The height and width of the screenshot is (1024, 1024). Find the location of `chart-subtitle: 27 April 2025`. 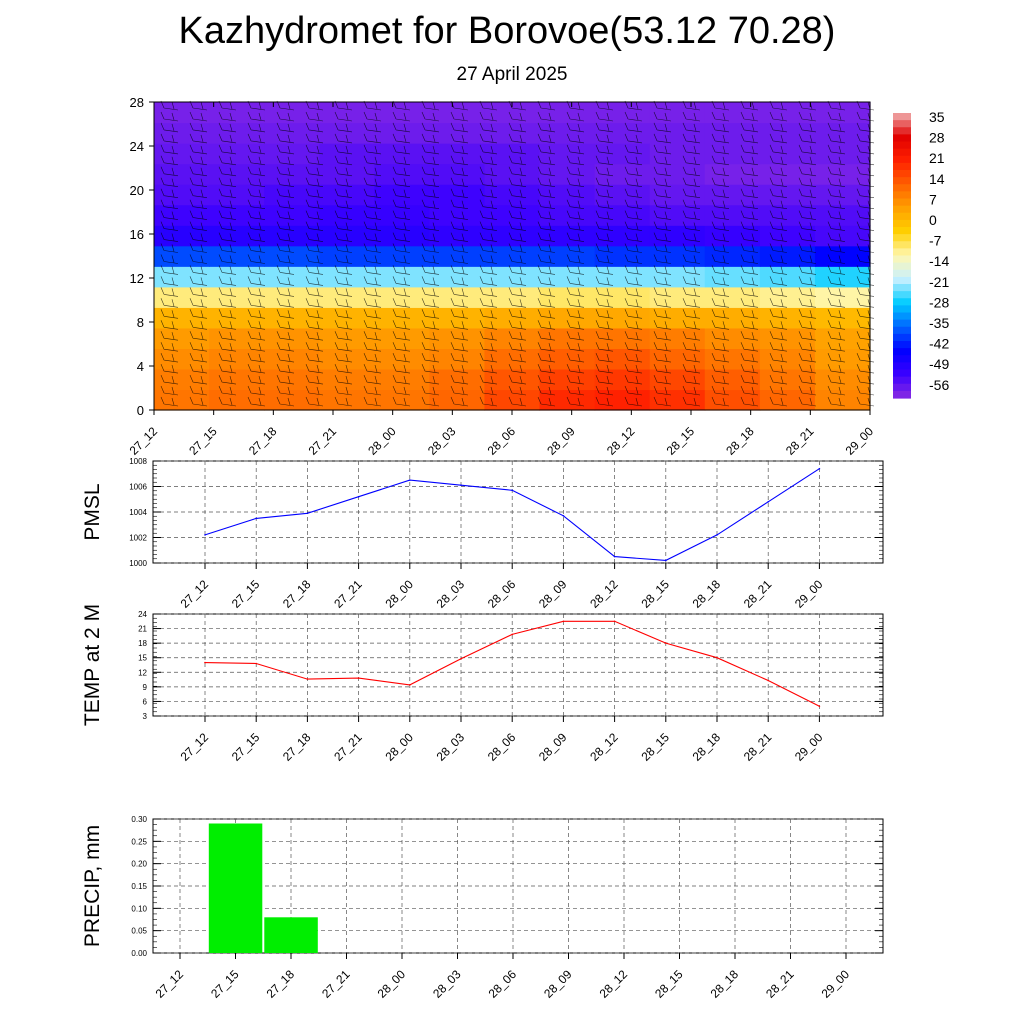

chart-subtitle: 27 April 2025 is located at coordinates (512, 74).